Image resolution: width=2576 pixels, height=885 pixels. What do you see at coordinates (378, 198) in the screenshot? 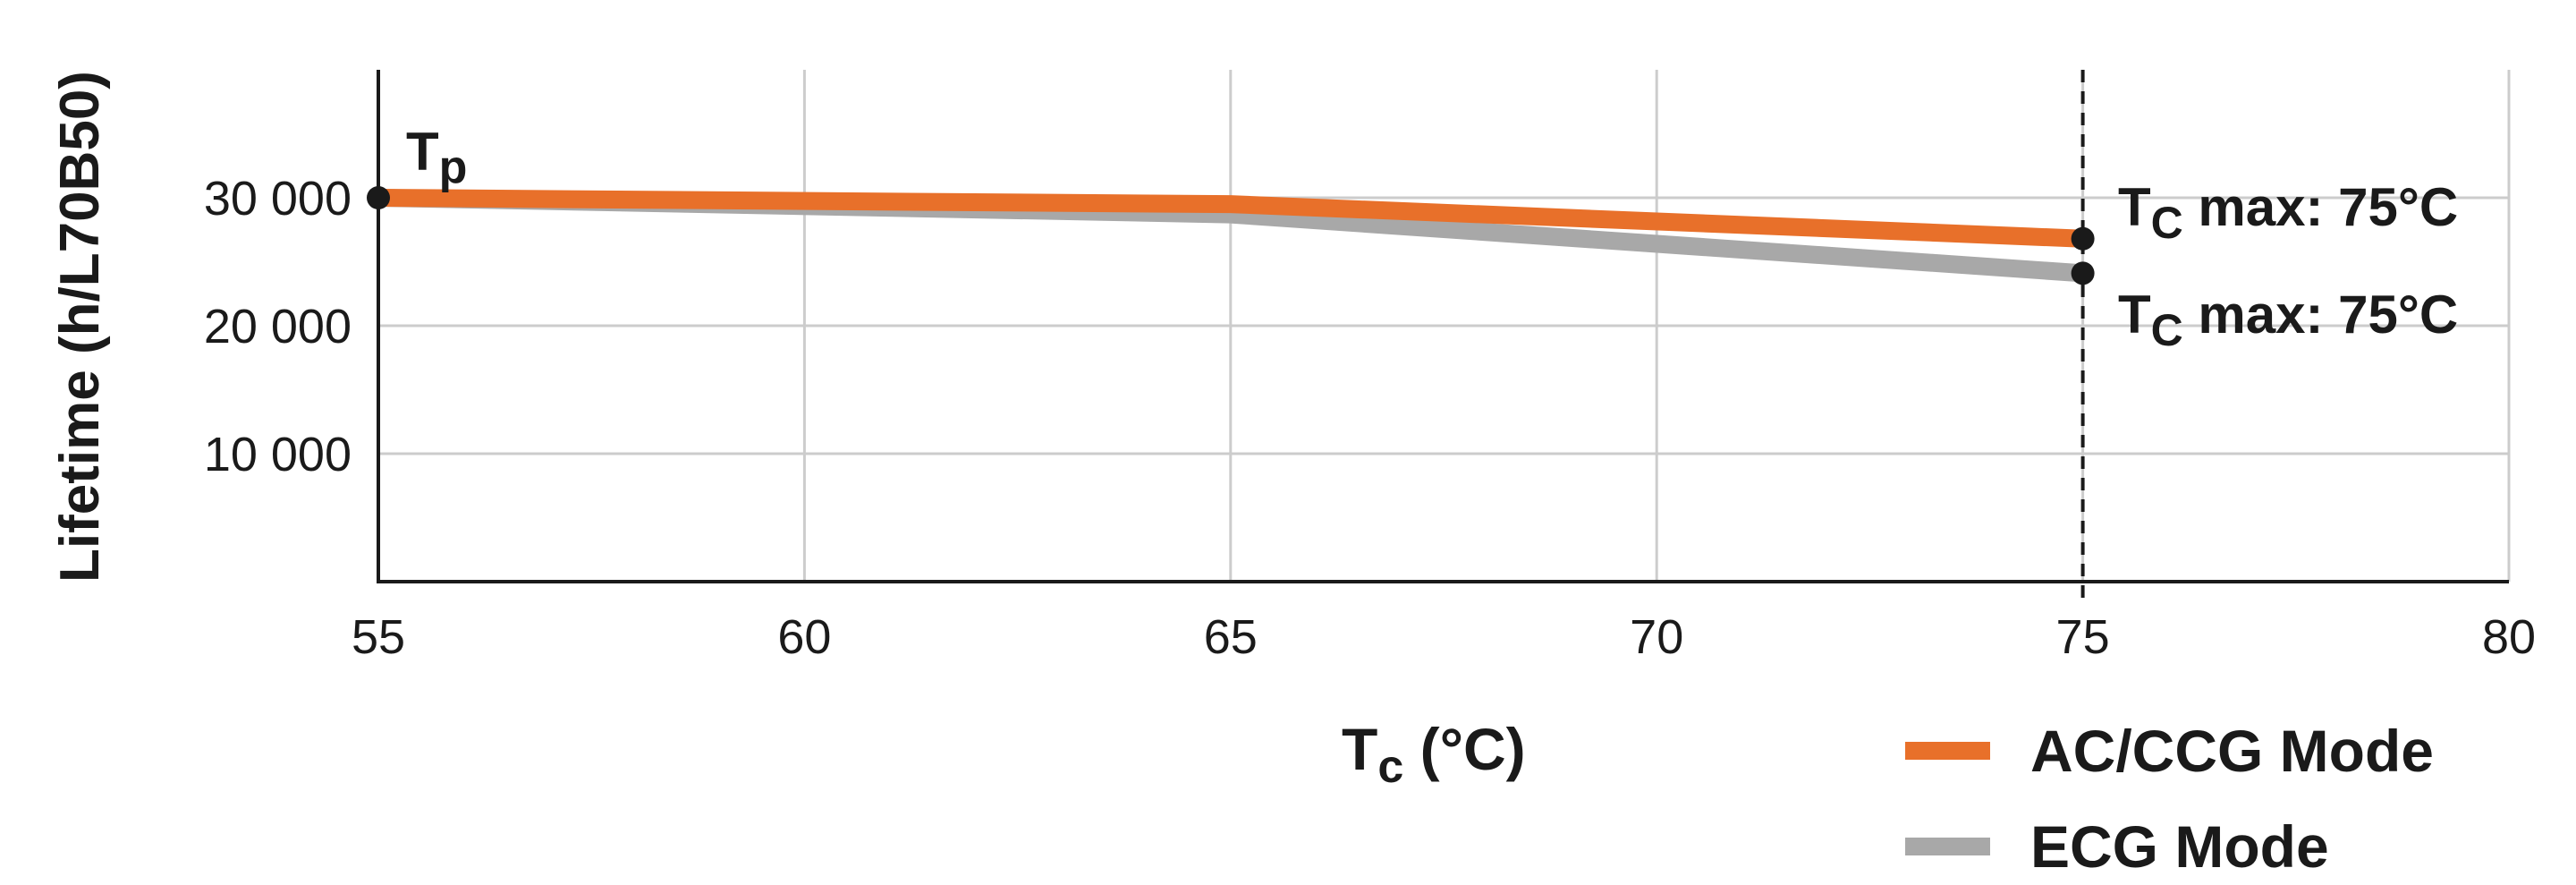
I see `tp-marker` at bounding box center [378, 198].